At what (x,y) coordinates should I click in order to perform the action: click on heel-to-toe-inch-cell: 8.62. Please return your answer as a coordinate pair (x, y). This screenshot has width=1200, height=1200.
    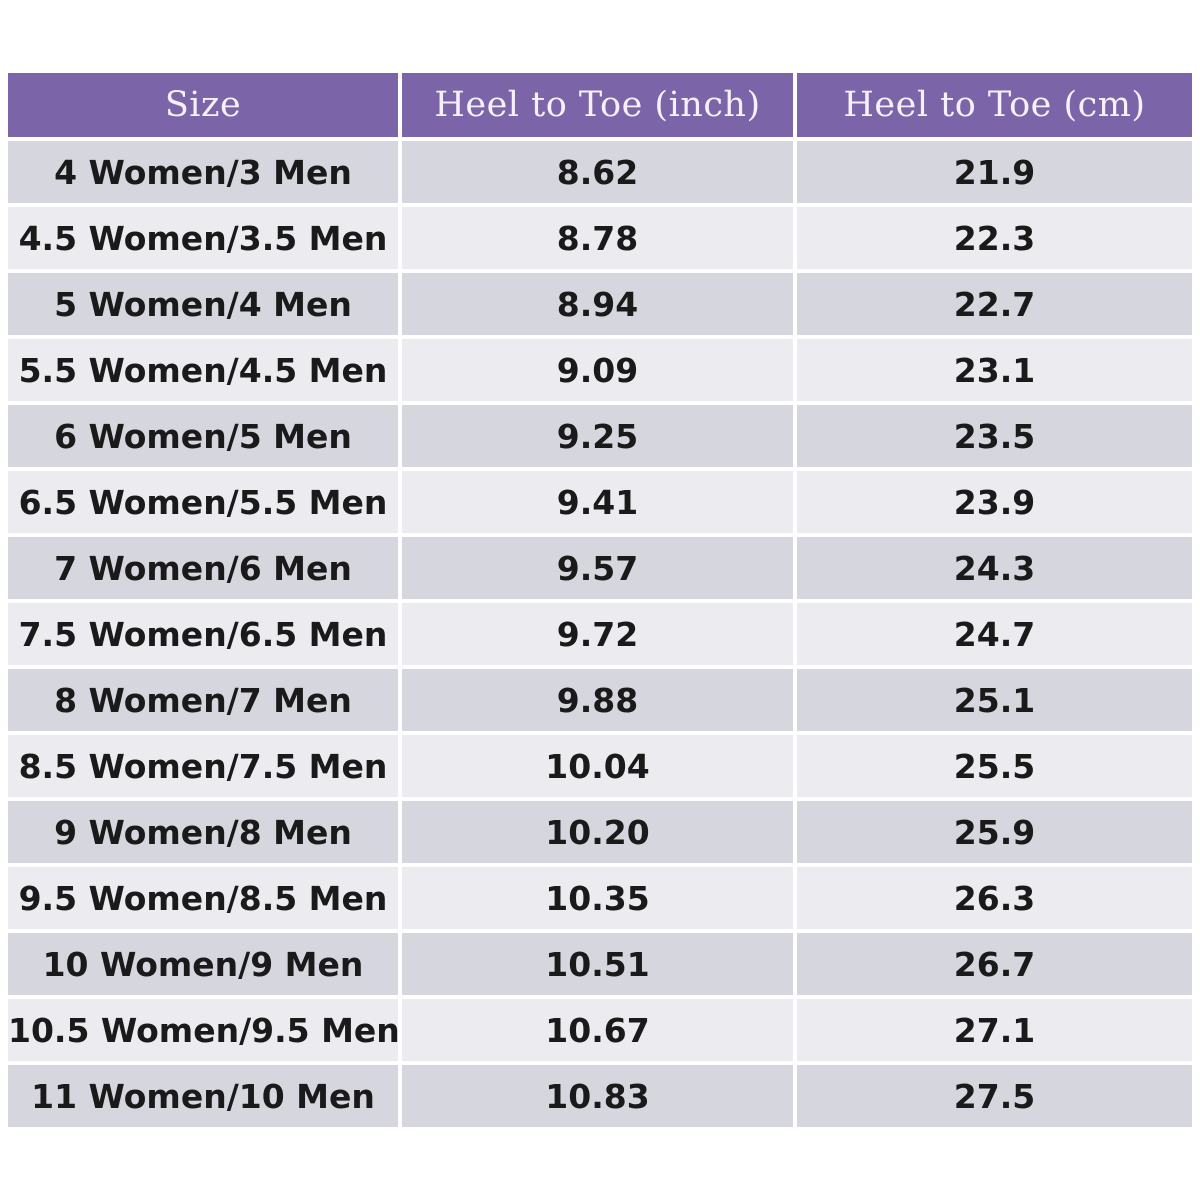
    Looking at the image, I should click on (599, 174).